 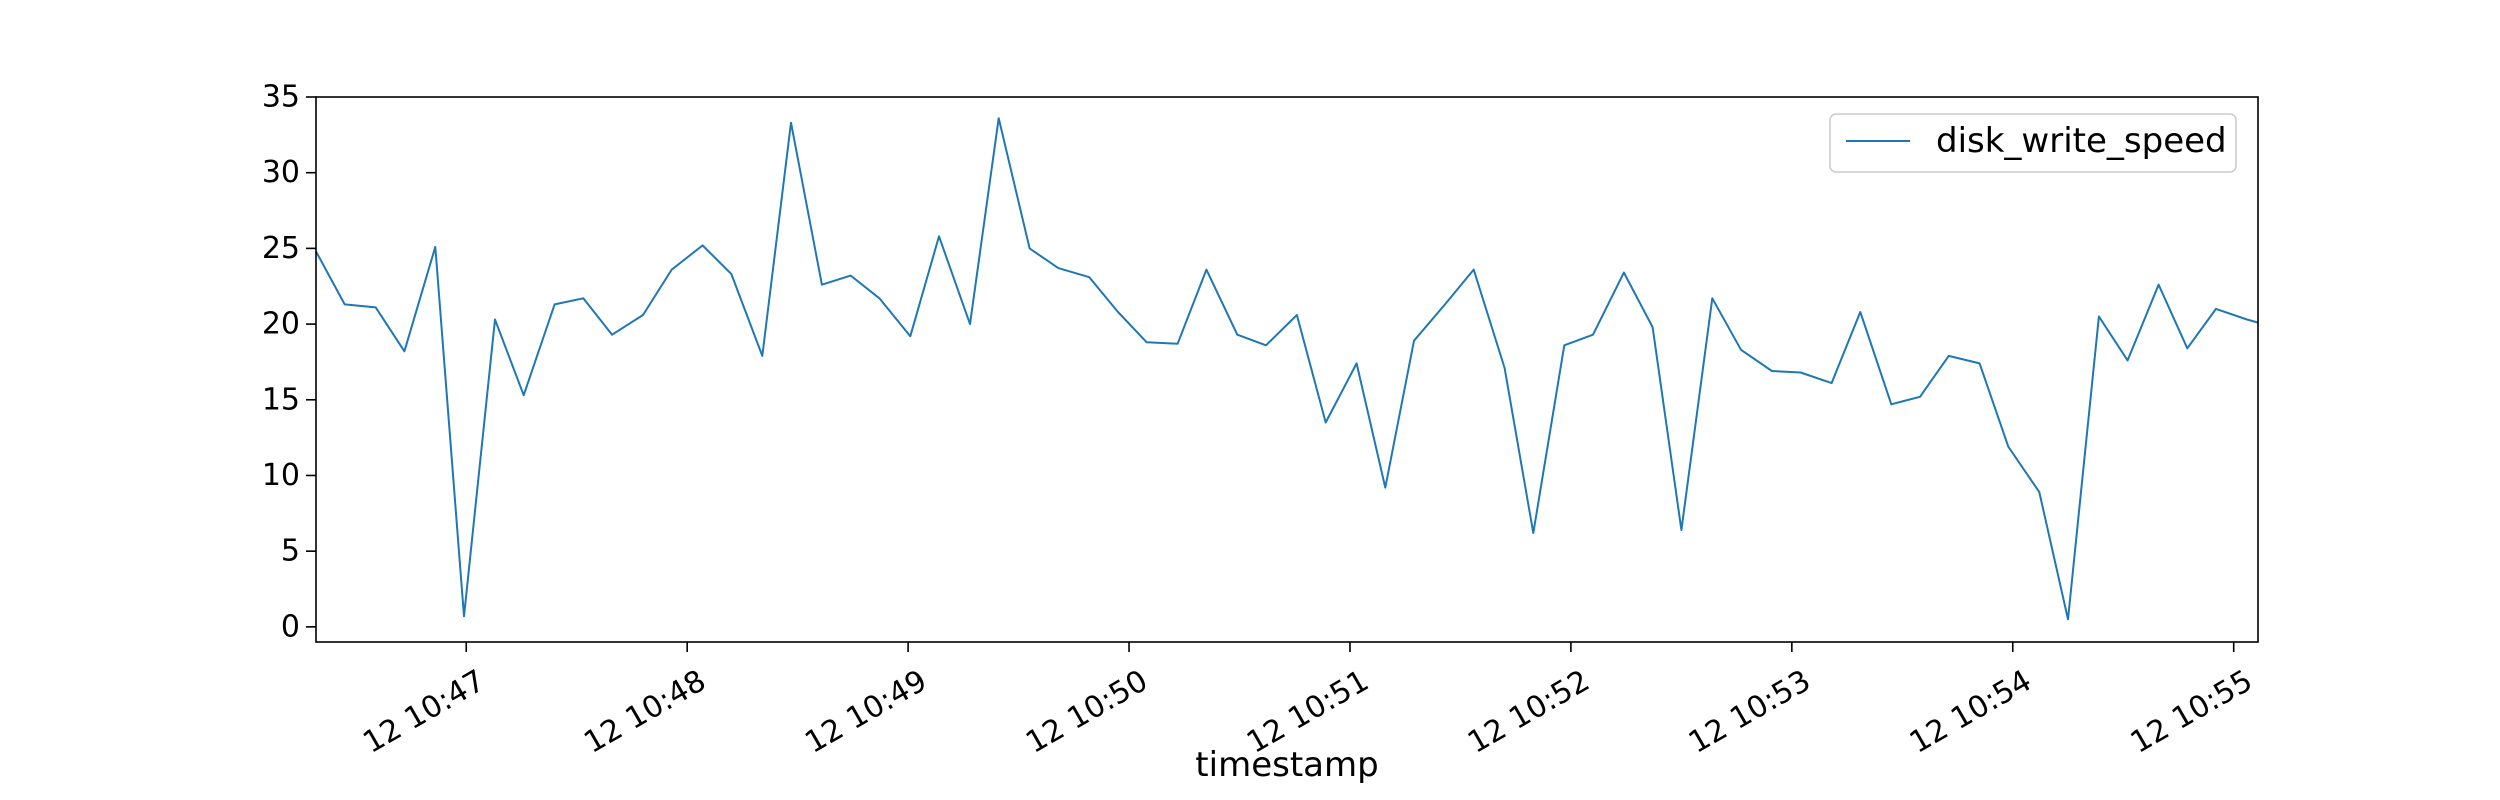 I want to click on x-tick-label: 12 10:47, so click(x=424, y=711).